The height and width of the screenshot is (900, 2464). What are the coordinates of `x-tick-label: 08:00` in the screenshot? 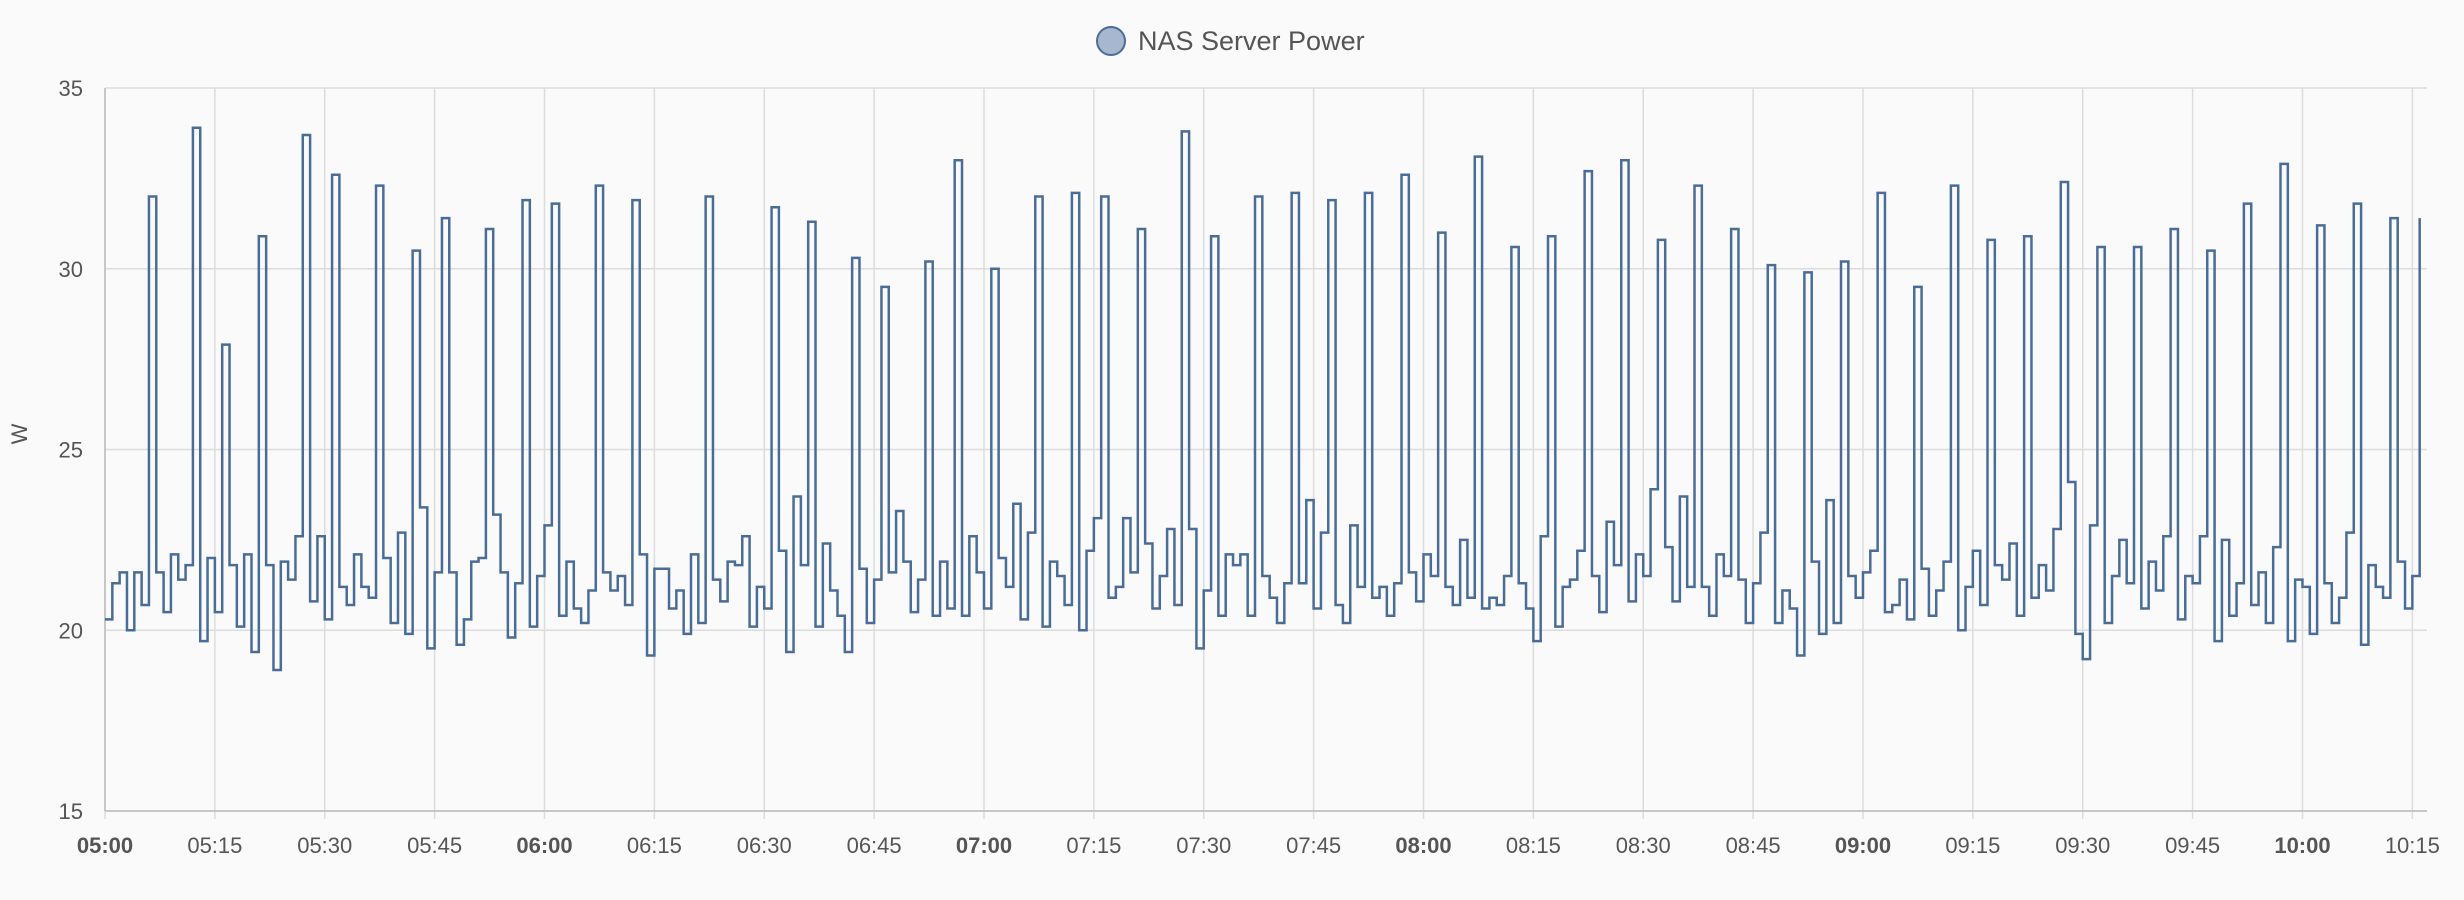 It's located at (1423, 845).